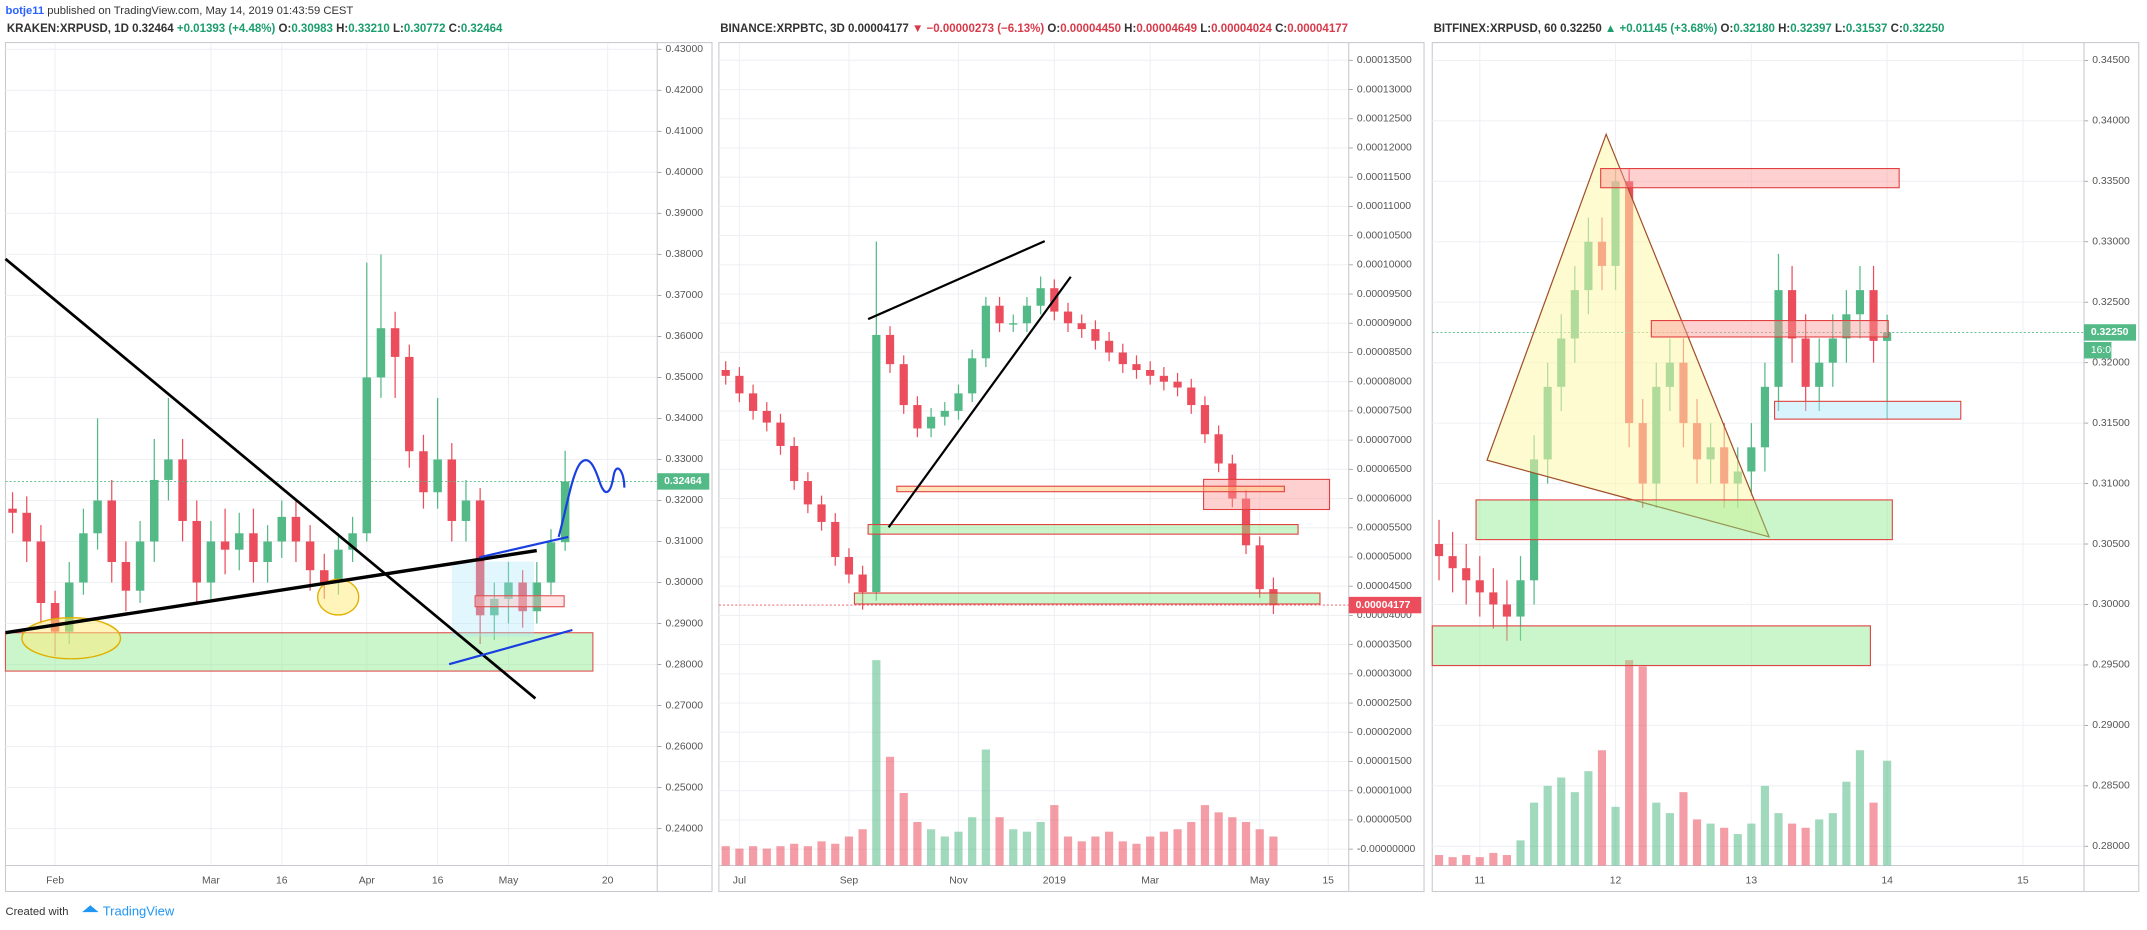 The image size is (2147, 930). What do you see at coordinates (1495, 29) in the screenshot?
I see `symbol: BITFINEX:XRPUSD, 60` at bounding box center [1495, 29].